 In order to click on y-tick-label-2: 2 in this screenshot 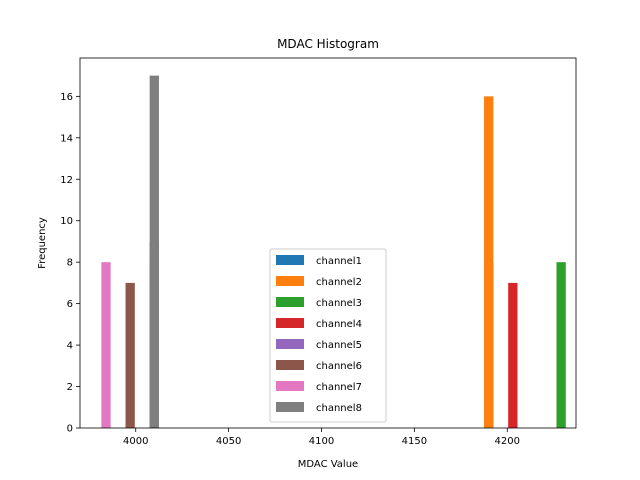, I will do `click(70, 387)`.